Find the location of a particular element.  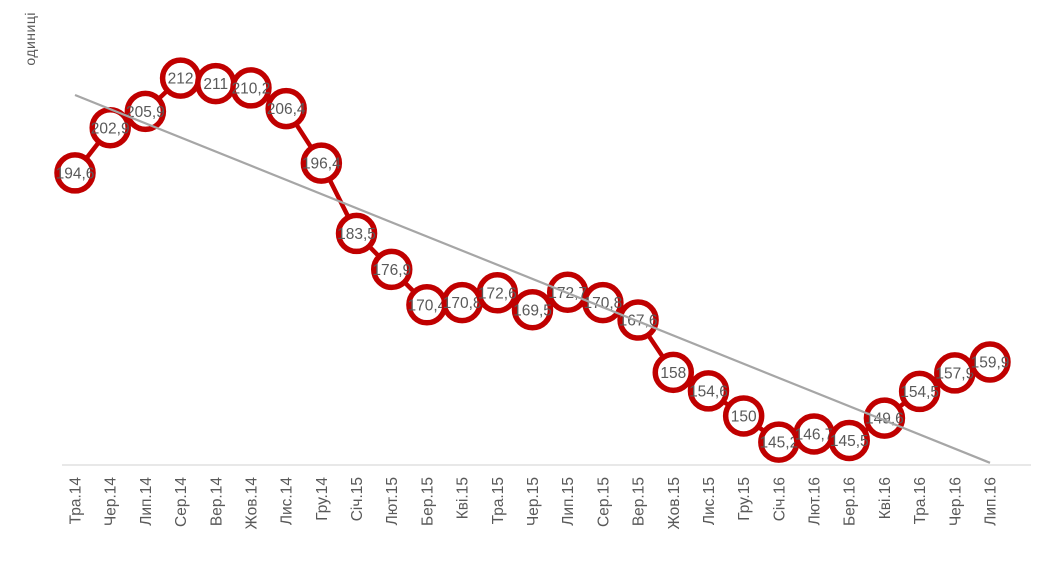

data-point-label: 194,6 is located at coordinates (75, 174).